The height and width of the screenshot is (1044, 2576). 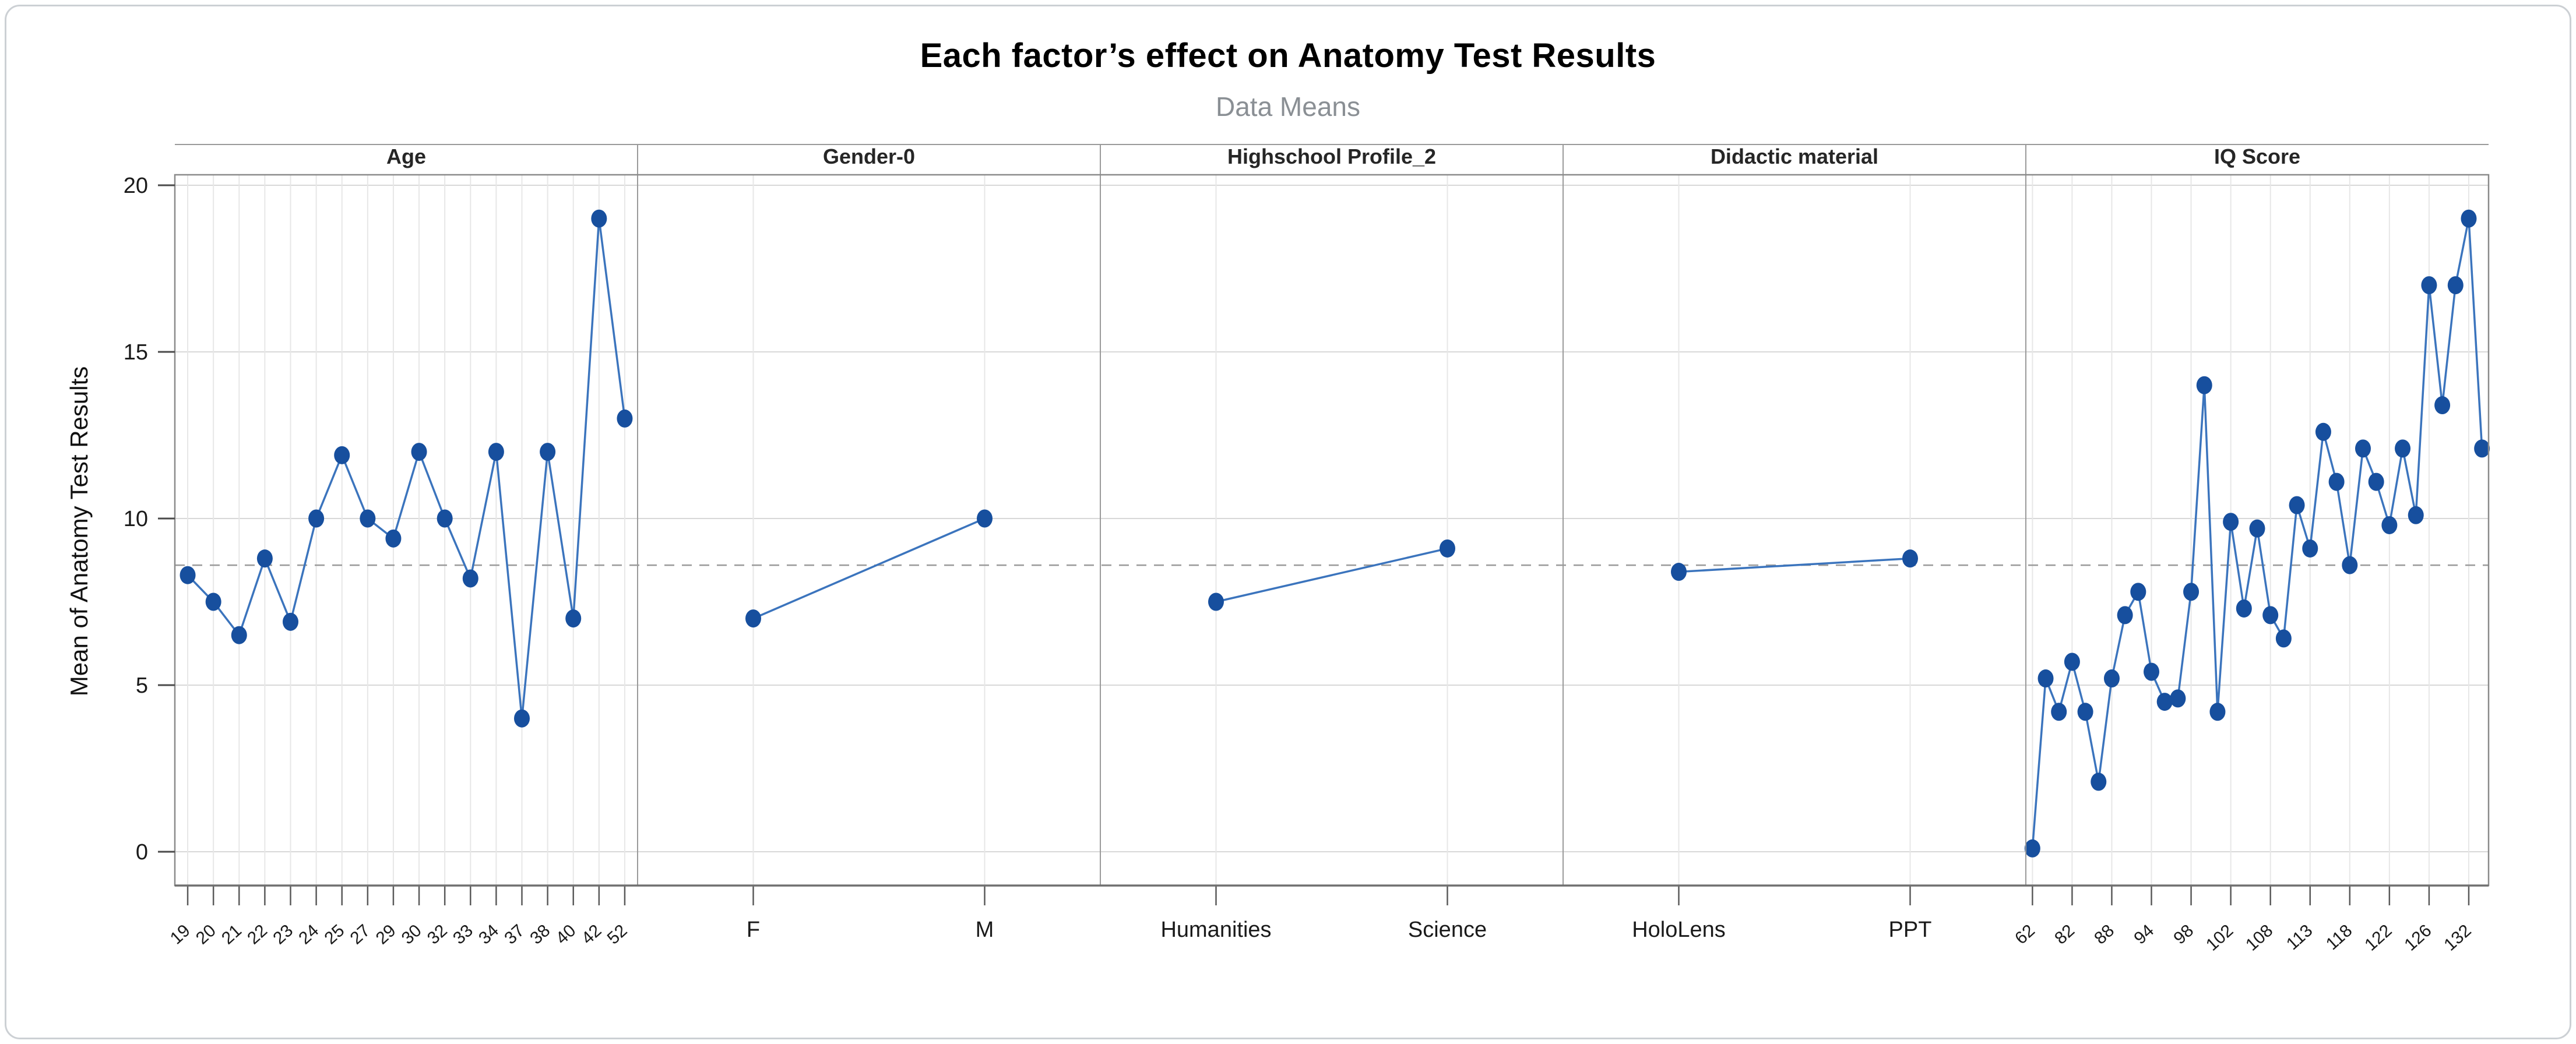 What do you see at coordinates (309, 934) in the screenshot?
I see `x-tick-label: 24` at bounding box center [309, 934].